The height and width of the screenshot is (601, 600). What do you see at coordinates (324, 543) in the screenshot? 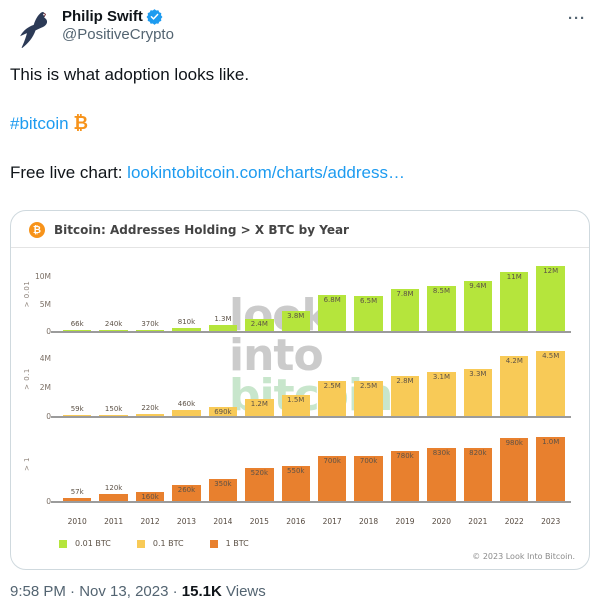
I see `chart-legend: 0.01 BTC 0.1 BTC 1 BTC` at bounding box center [324, 543].